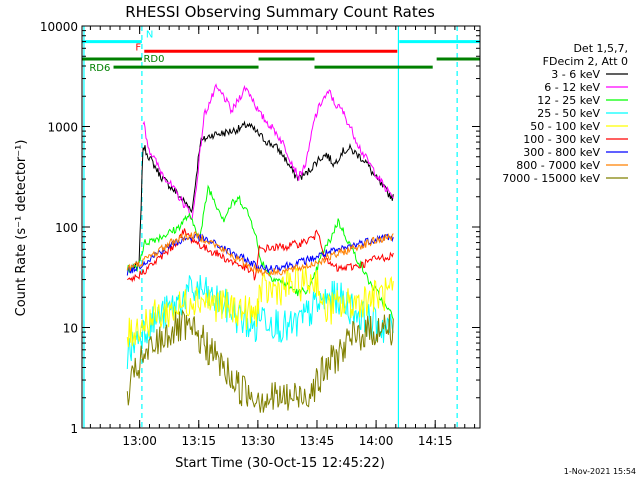  Describe the element at coordinates (198, 441) in the screenshot. I see `x-tick-label: 13:15` at that location.